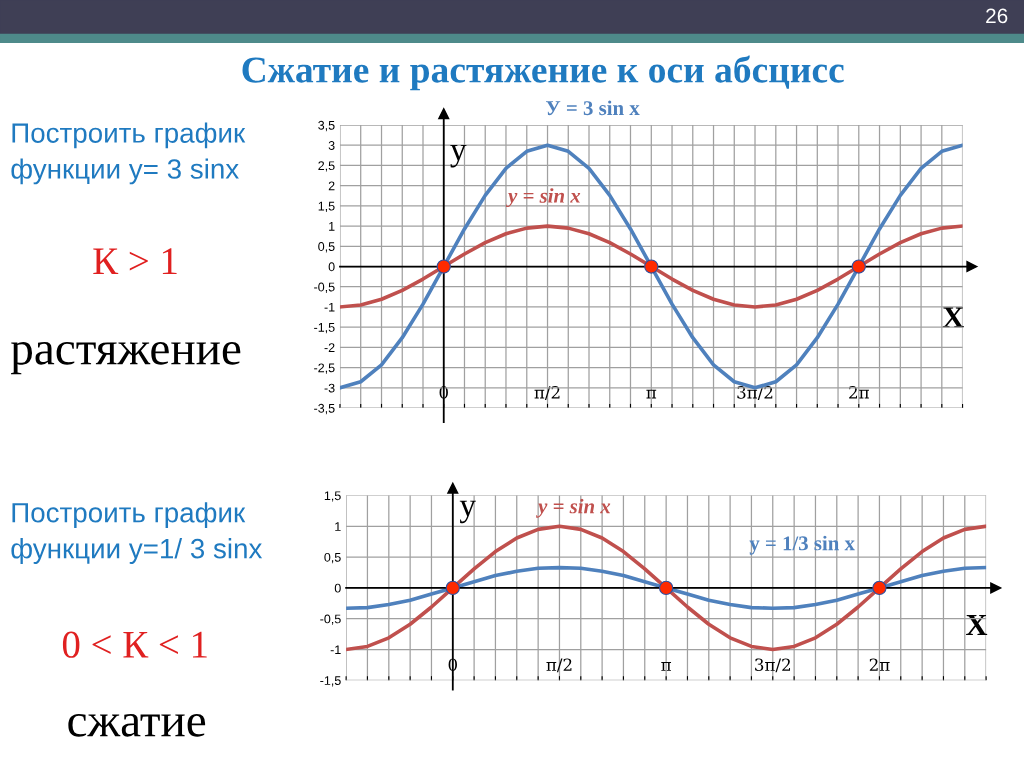  Describe the element at coordinates (128, 153) in the screenshot. I see `text: Построить график функции у= 3 sinx` at that location.